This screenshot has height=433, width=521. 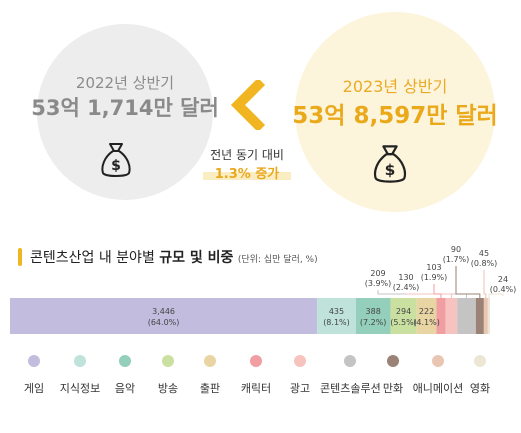 What do you see at coordinates (456, 249) in the screenshot?
I see `data-label-value: 90` at bounding box center [456, 249].